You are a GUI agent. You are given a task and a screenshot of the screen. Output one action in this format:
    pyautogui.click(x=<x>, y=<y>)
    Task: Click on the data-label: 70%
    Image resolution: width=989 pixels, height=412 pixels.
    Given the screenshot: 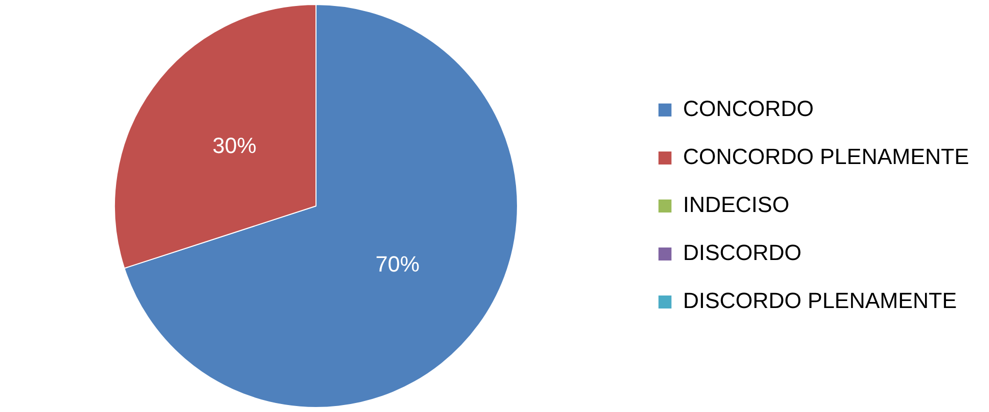 What is the action you would take?
    pyautogui.click(x=397, y=263)
    